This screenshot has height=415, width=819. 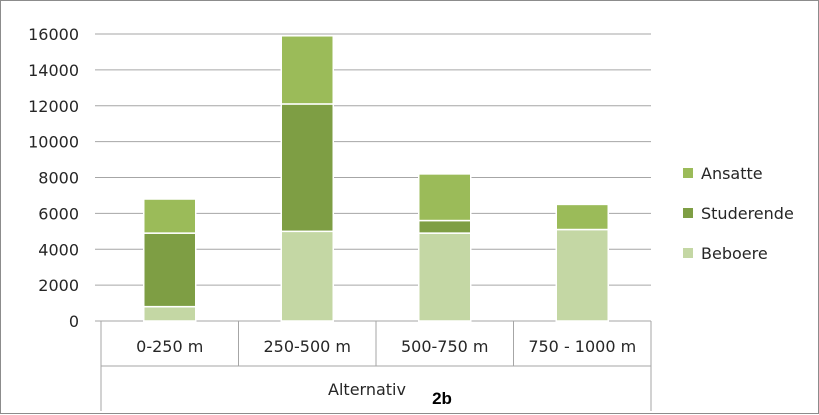 What do you see at coordinates (734, 253) in the screenshot?
I see `legend-label-beboere: Beboere` at bounding box center [734, 253].